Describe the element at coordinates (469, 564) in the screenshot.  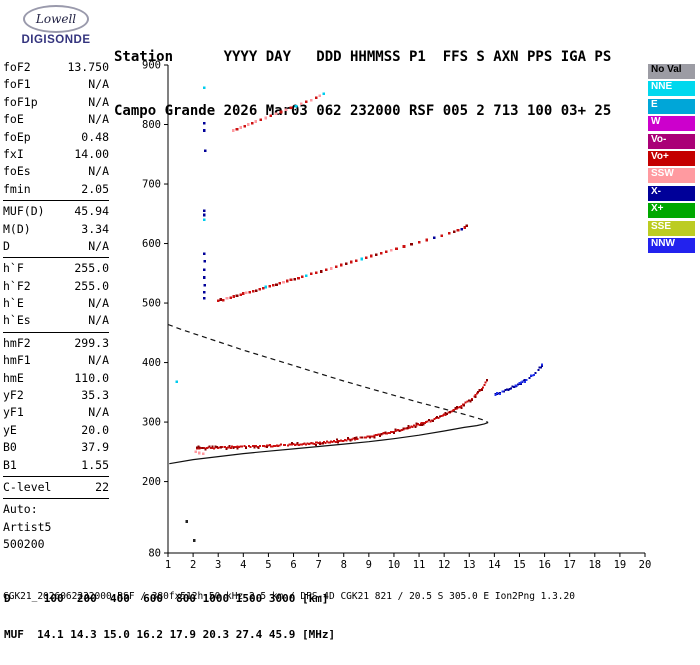
I see `x-tick-label: 13` at that location.